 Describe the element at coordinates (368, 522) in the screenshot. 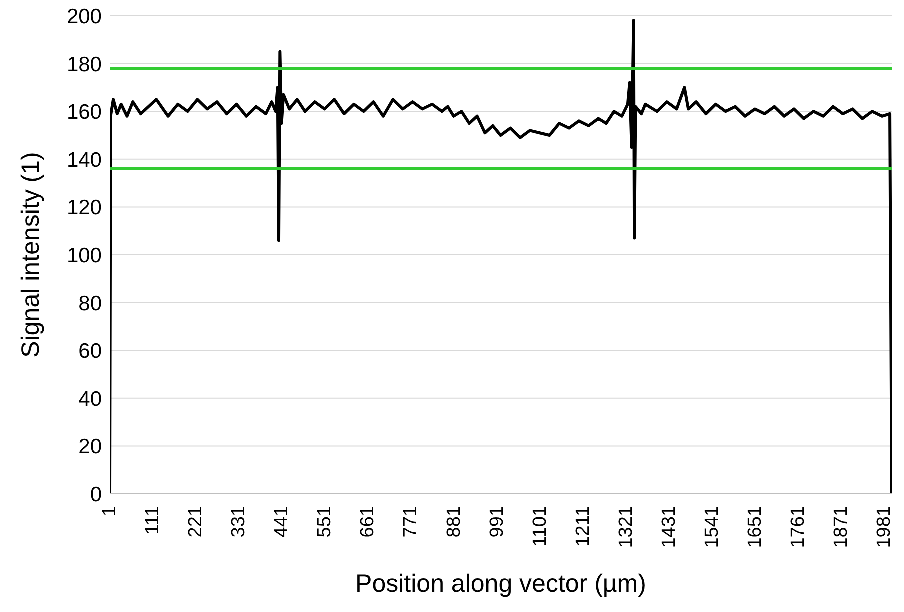

I see `x-tick-label: 661` at that location.